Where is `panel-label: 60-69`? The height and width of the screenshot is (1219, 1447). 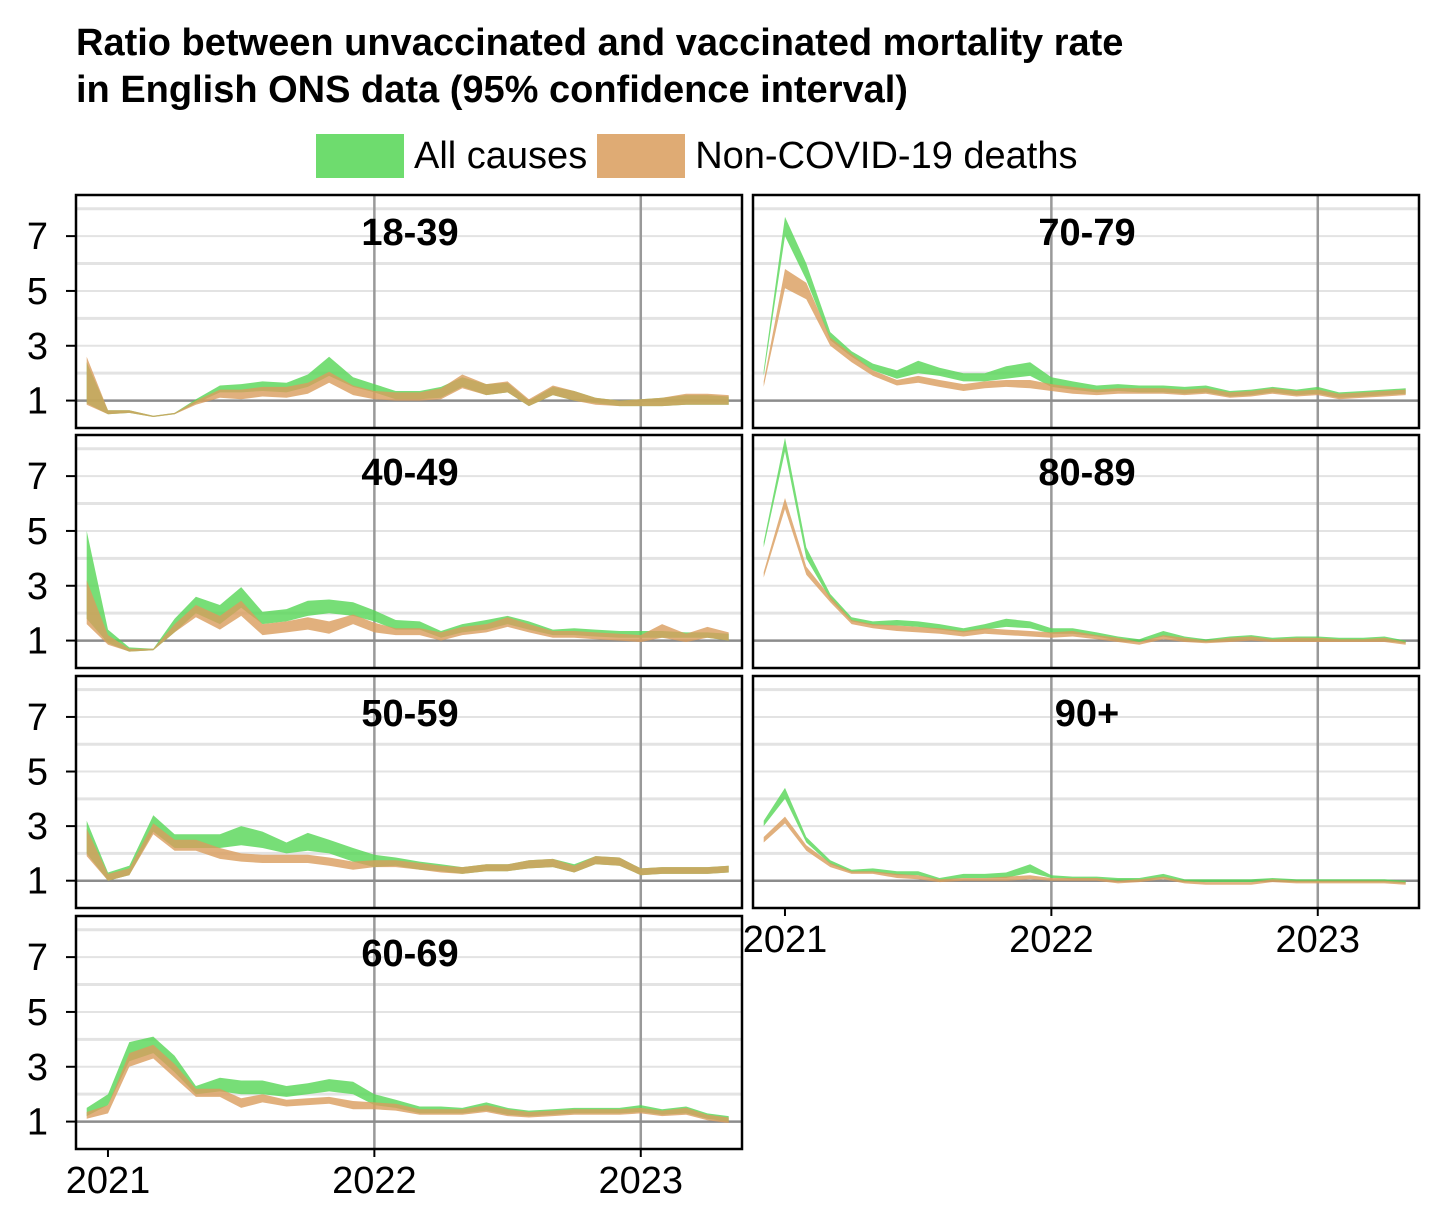 panel-label: 60-69 is located at coordinates (409, 954).